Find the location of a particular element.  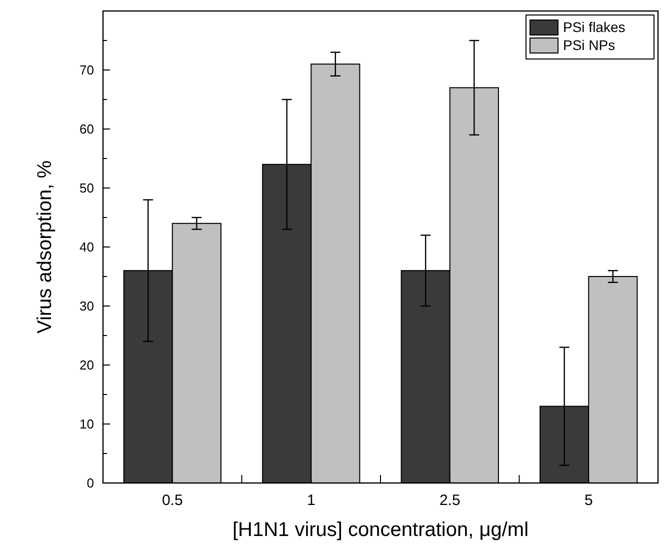

x-tick-label: 0.5 is located at coordinates (172, 500).